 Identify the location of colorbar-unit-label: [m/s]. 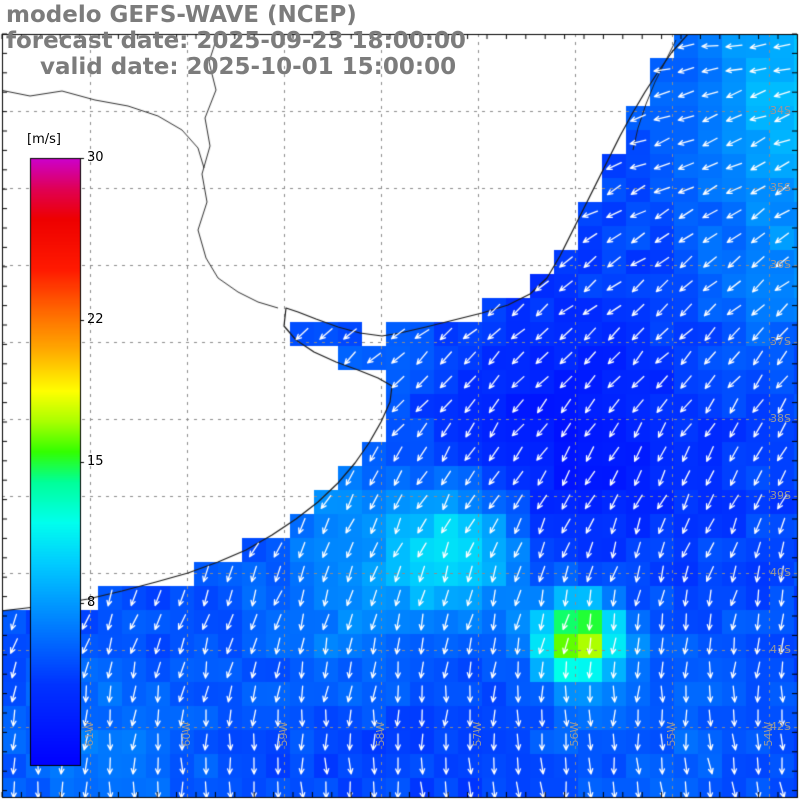
(44, 139).